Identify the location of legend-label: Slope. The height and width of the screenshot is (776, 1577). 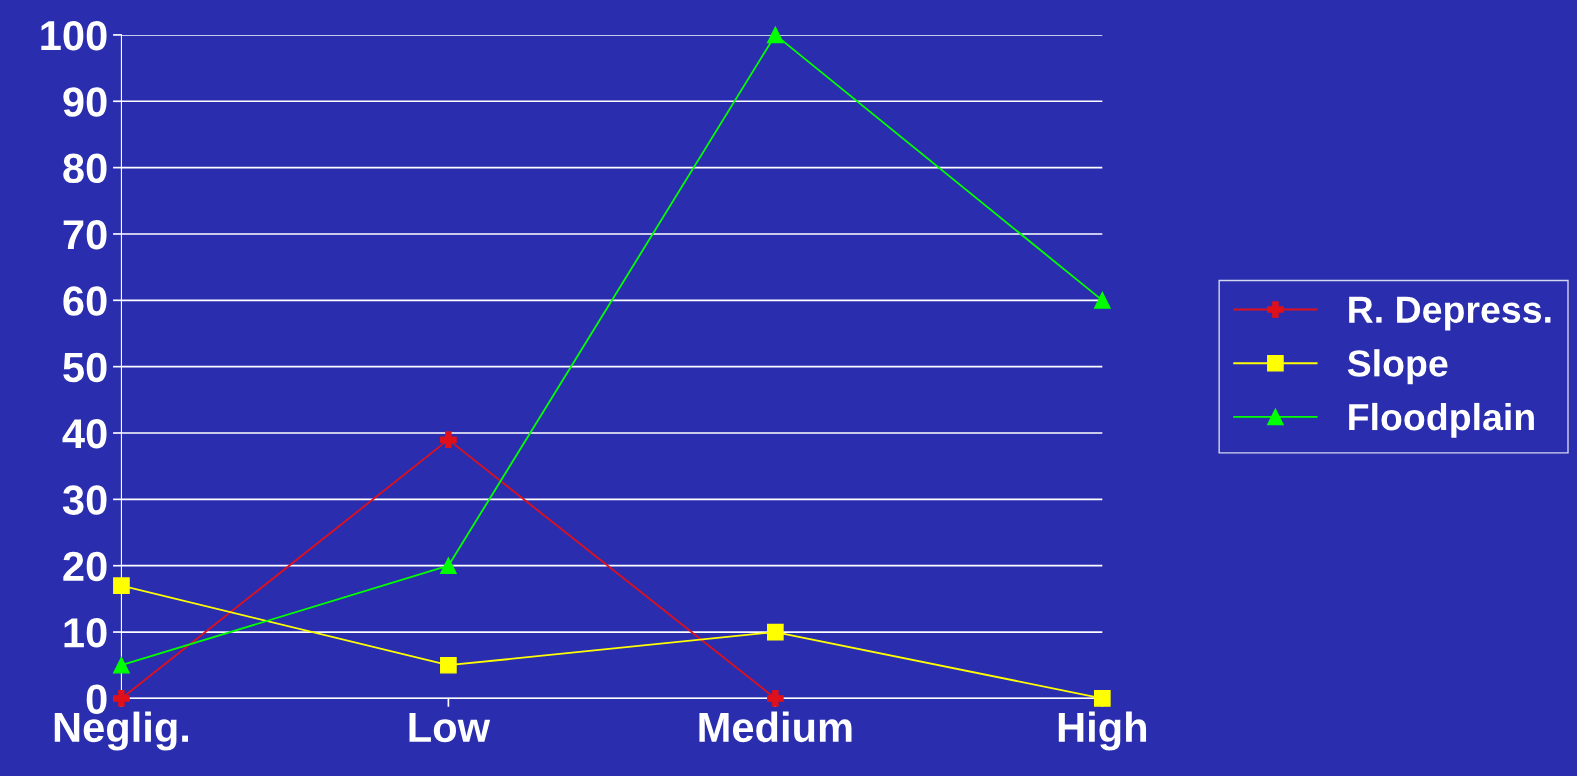
(1397, 367).